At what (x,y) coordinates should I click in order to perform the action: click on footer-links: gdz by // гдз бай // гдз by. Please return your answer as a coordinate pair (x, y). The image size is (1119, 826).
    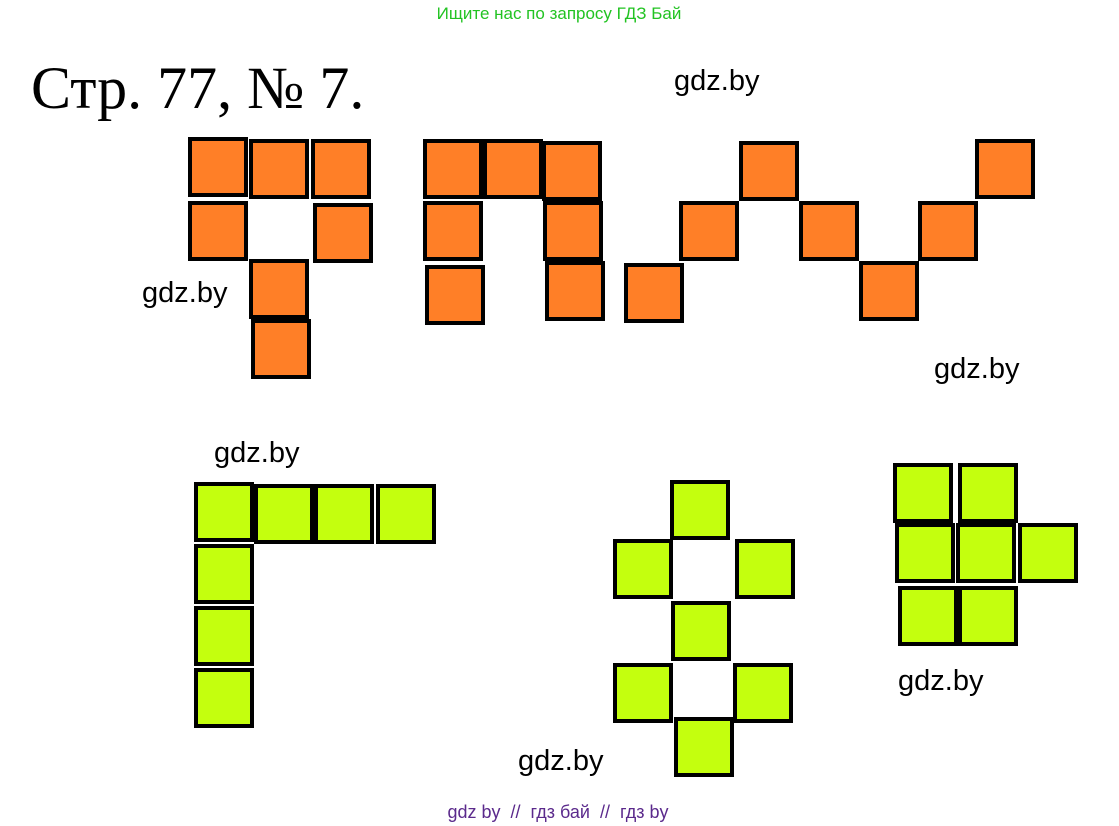
    Looking at the image, I should click on (557, 812).